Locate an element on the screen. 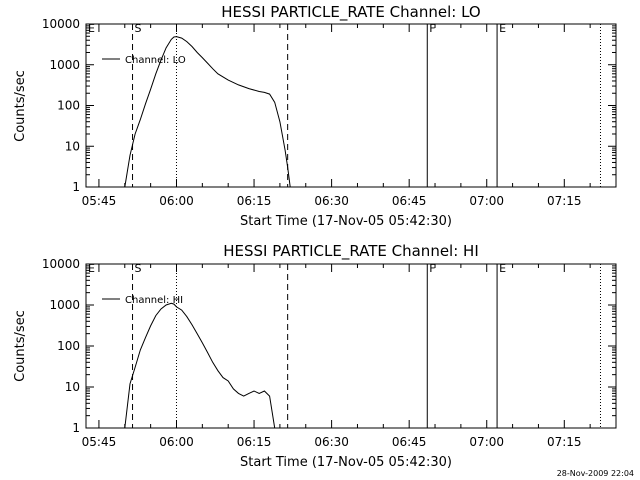  legend-label: Channel: LO is located at coordinates (155, 60).